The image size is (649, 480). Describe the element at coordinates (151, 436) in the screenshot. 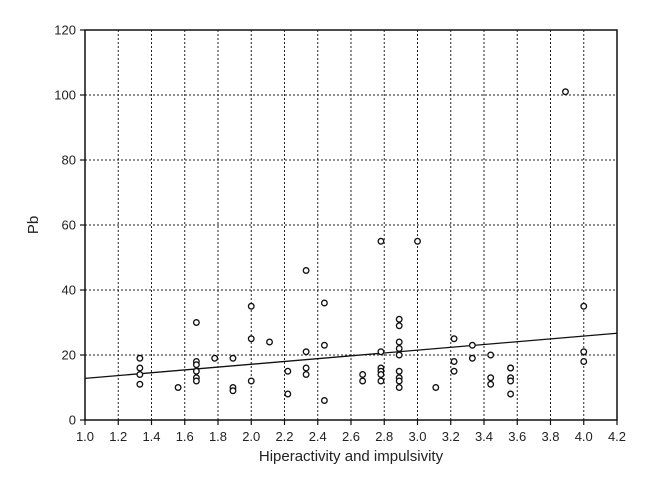

I see `x-tick-label: 1.4` at that location.